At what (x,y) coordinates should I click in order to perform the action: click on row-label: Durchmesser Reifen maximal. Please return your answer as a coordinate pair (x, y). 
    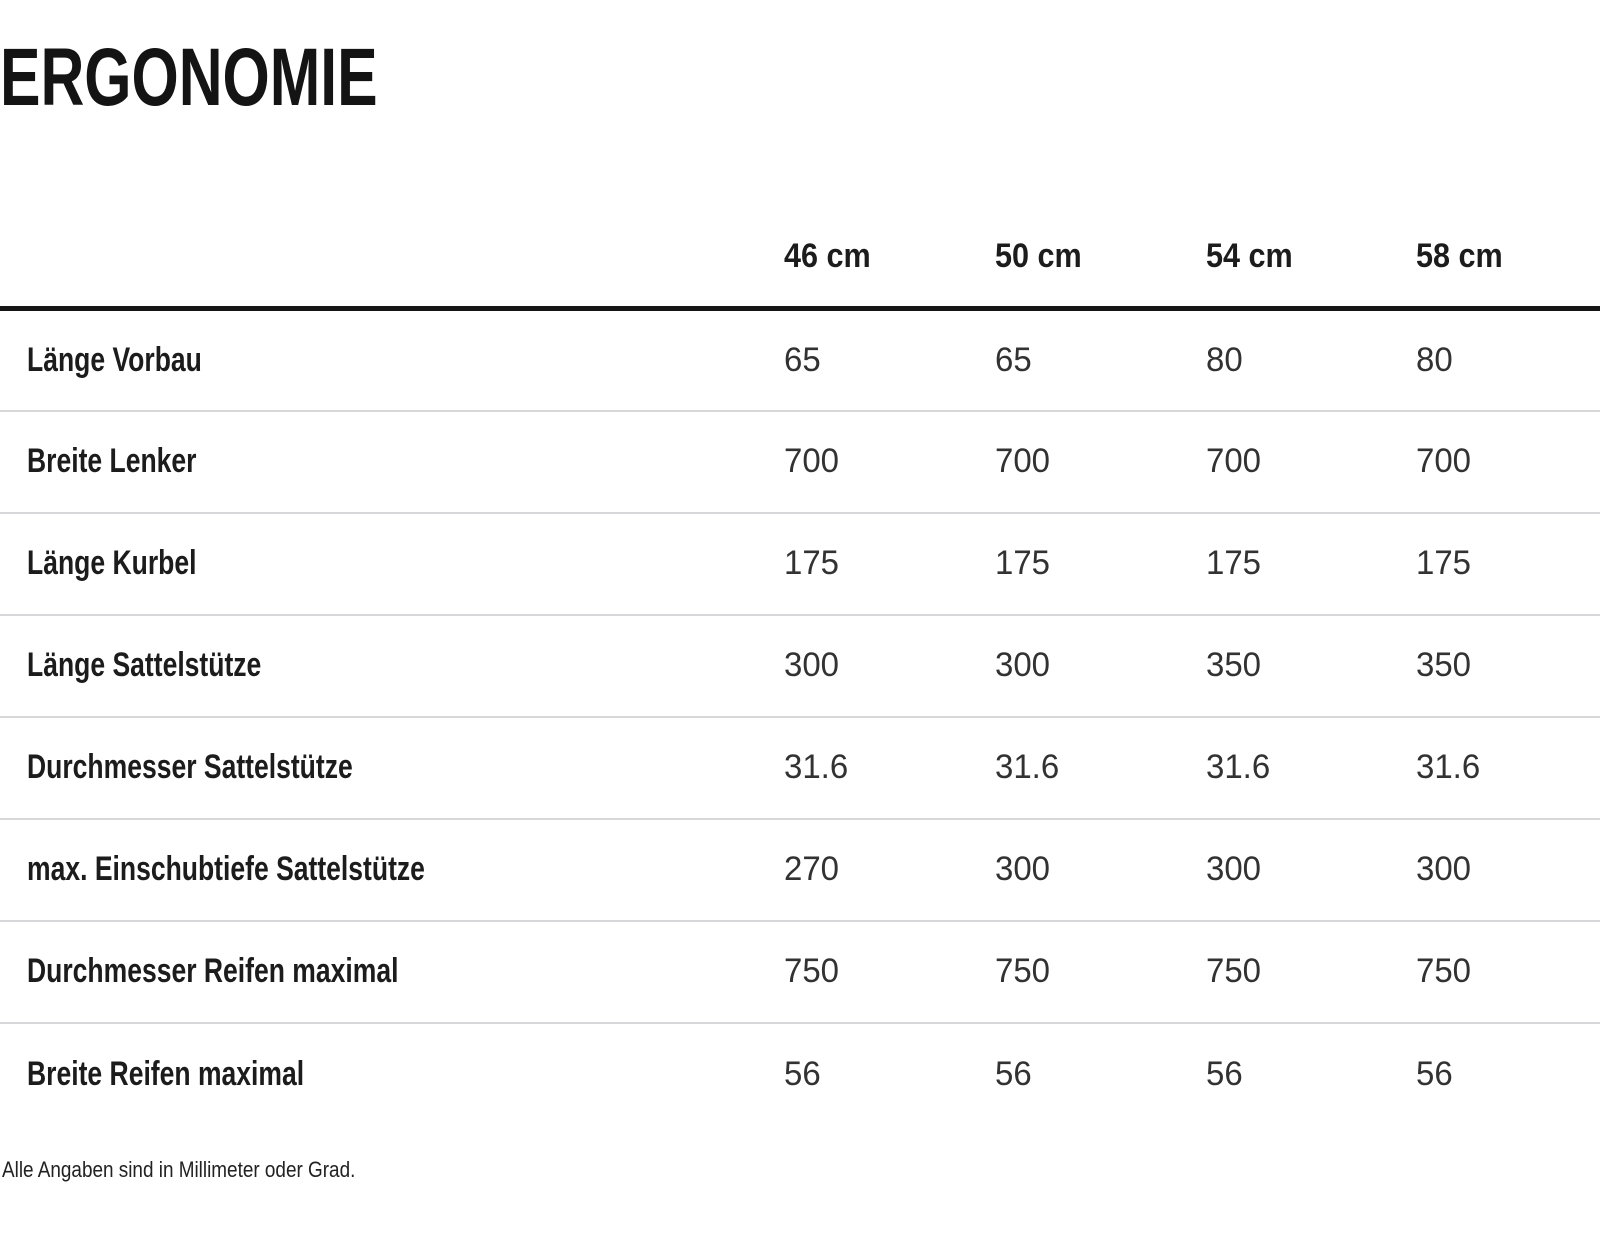
    Looking at the image, I should click on (213, 971).